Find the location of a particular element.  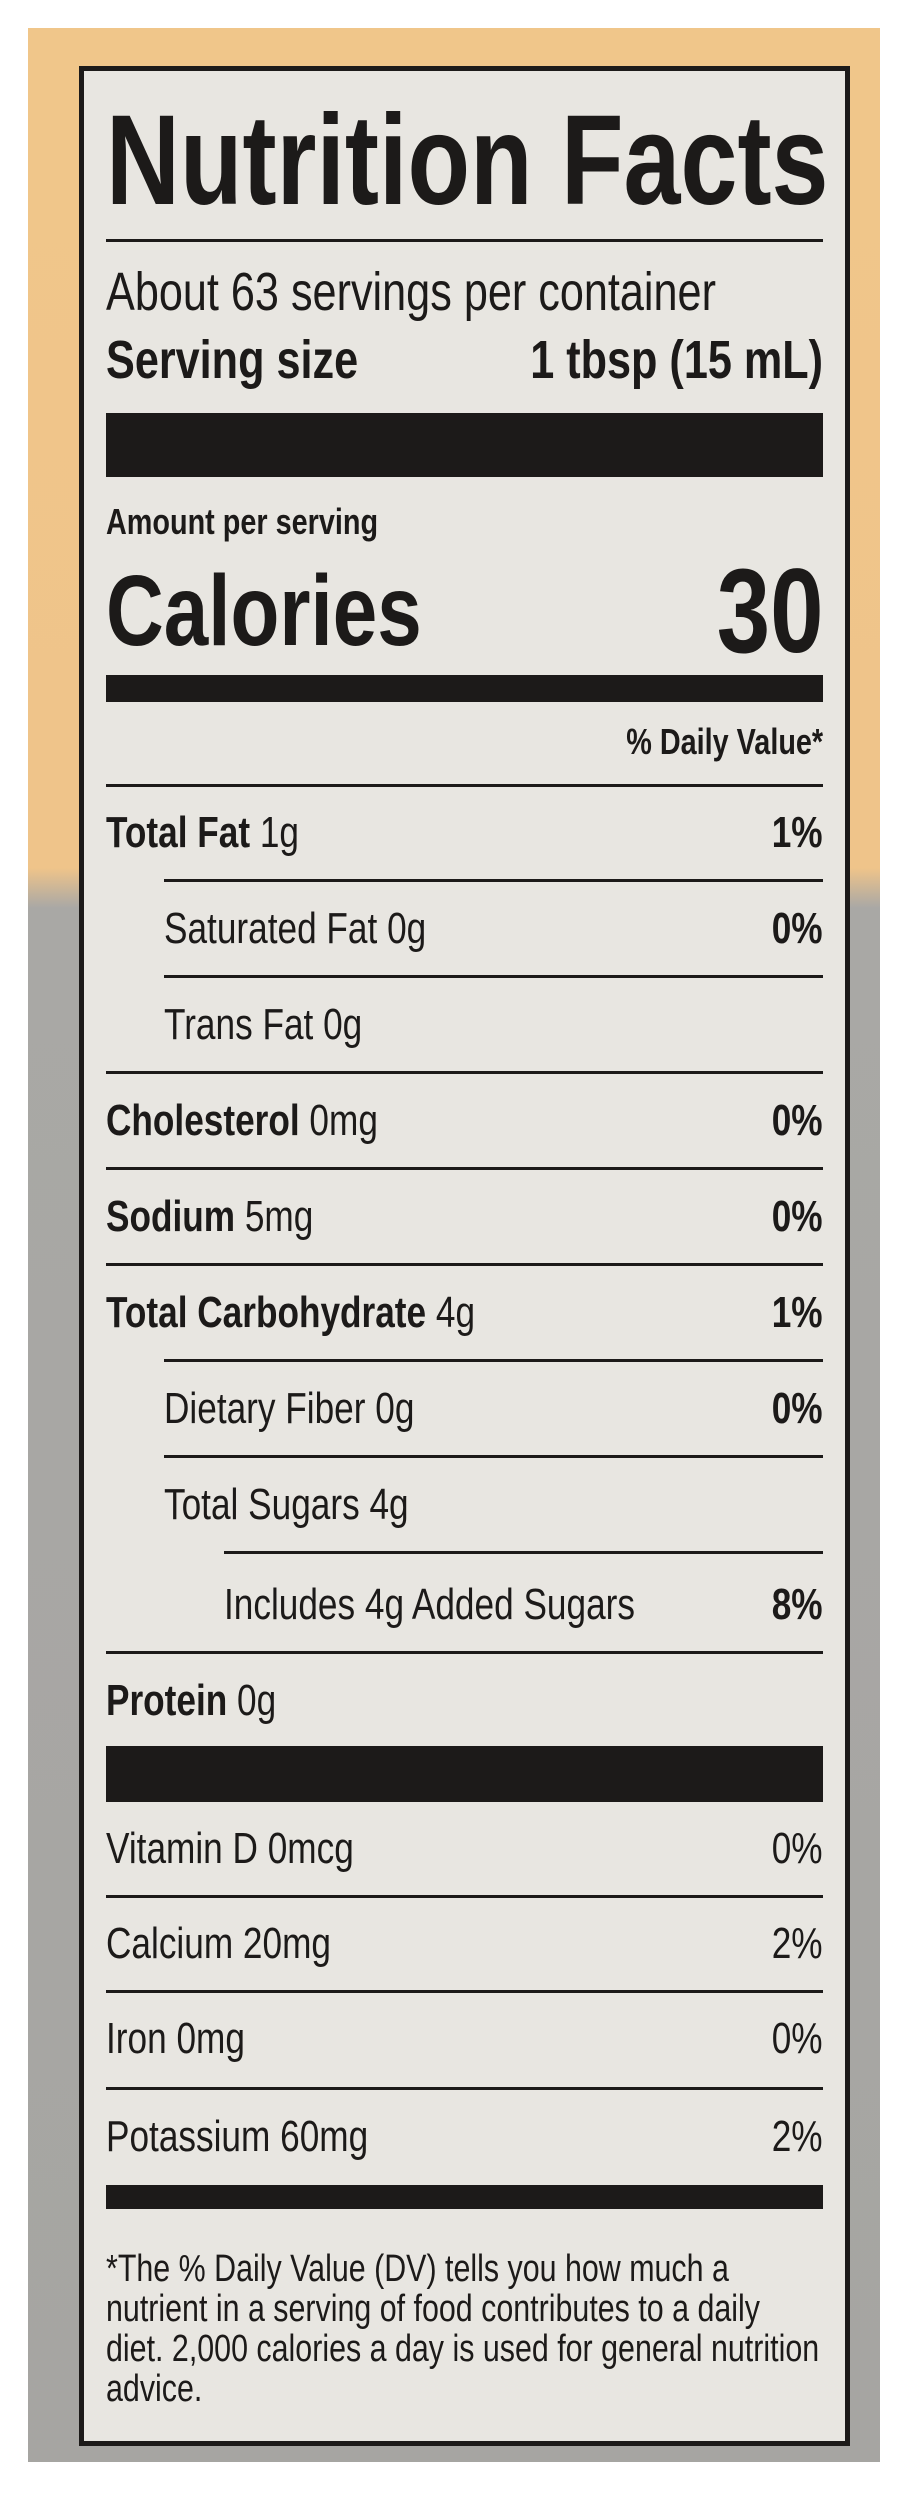

serving-size-label: Serving size is located at coordinates (232, 360).